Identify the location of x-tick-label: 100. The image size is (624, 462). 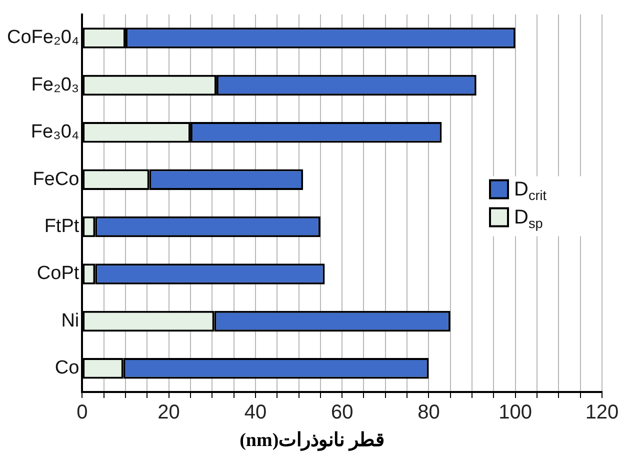
(515, 413).